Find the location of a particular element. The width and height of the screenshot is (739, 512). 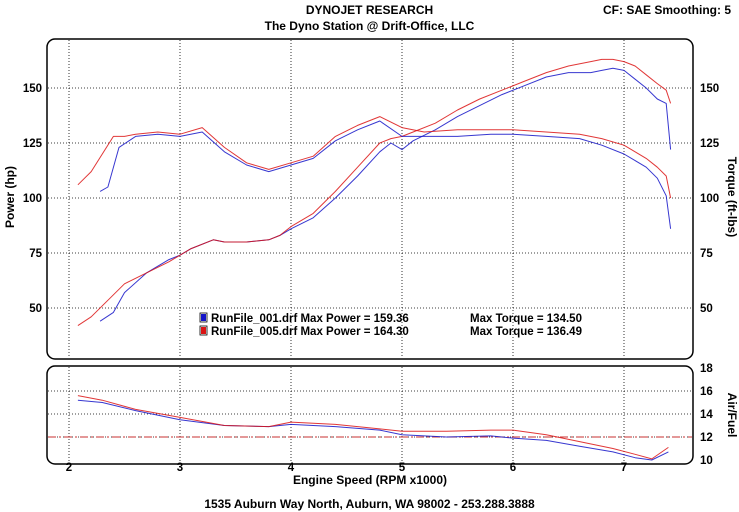

x-tick-label: 5 is located at coordinates (402, 468).